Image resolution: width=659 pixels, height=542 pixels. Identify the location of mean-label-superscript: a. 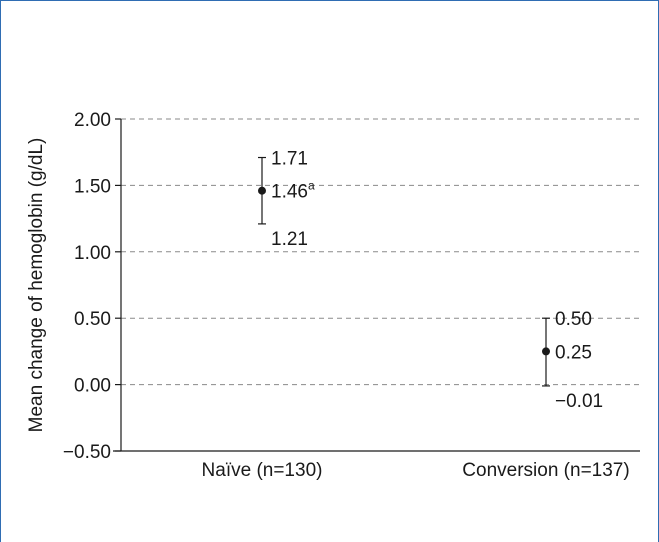
(311, 186).